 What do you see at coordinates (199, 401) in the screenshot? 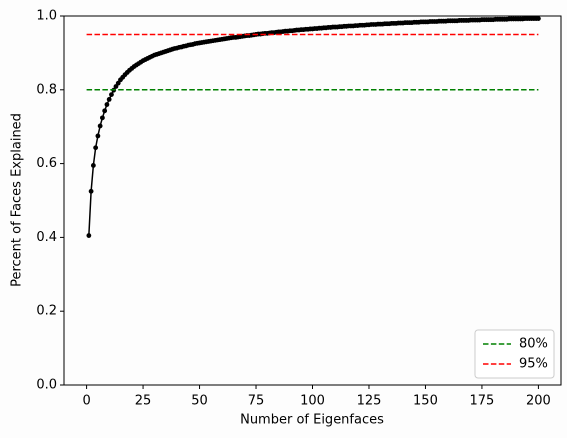
I see `x-tick-label: 50` at bounding box center [199, 401].